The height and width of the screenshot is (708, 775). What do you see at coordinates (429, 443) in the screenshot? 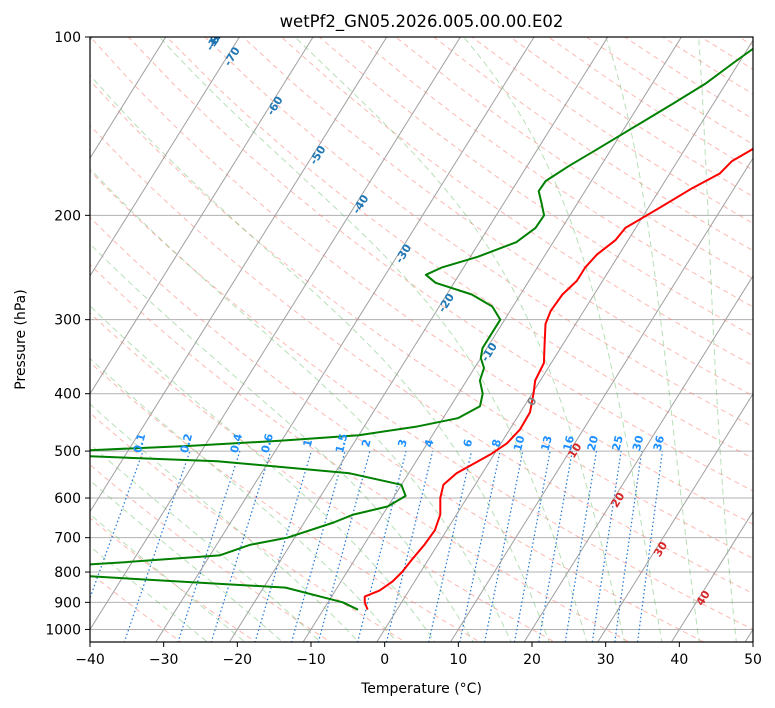
I see `mixing-ratio-label: 4` at bounding box center [429, 443].